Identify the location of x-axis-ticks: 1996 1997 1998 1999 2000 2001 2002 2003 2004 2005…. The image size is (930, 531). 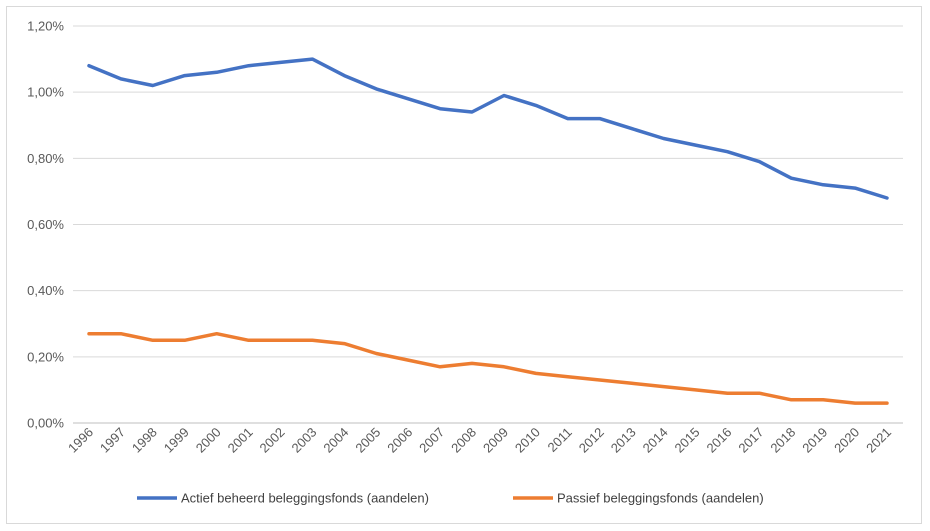
(479, 440).